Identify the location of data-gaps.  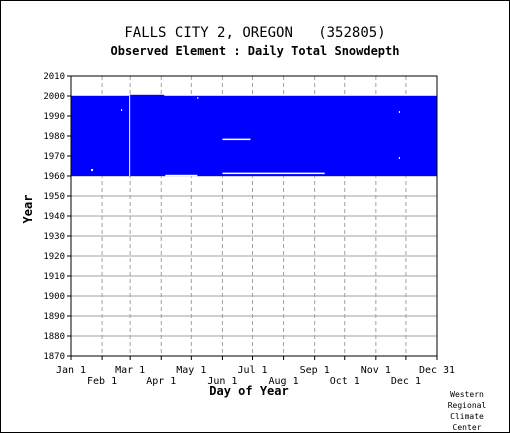
(245, 136).